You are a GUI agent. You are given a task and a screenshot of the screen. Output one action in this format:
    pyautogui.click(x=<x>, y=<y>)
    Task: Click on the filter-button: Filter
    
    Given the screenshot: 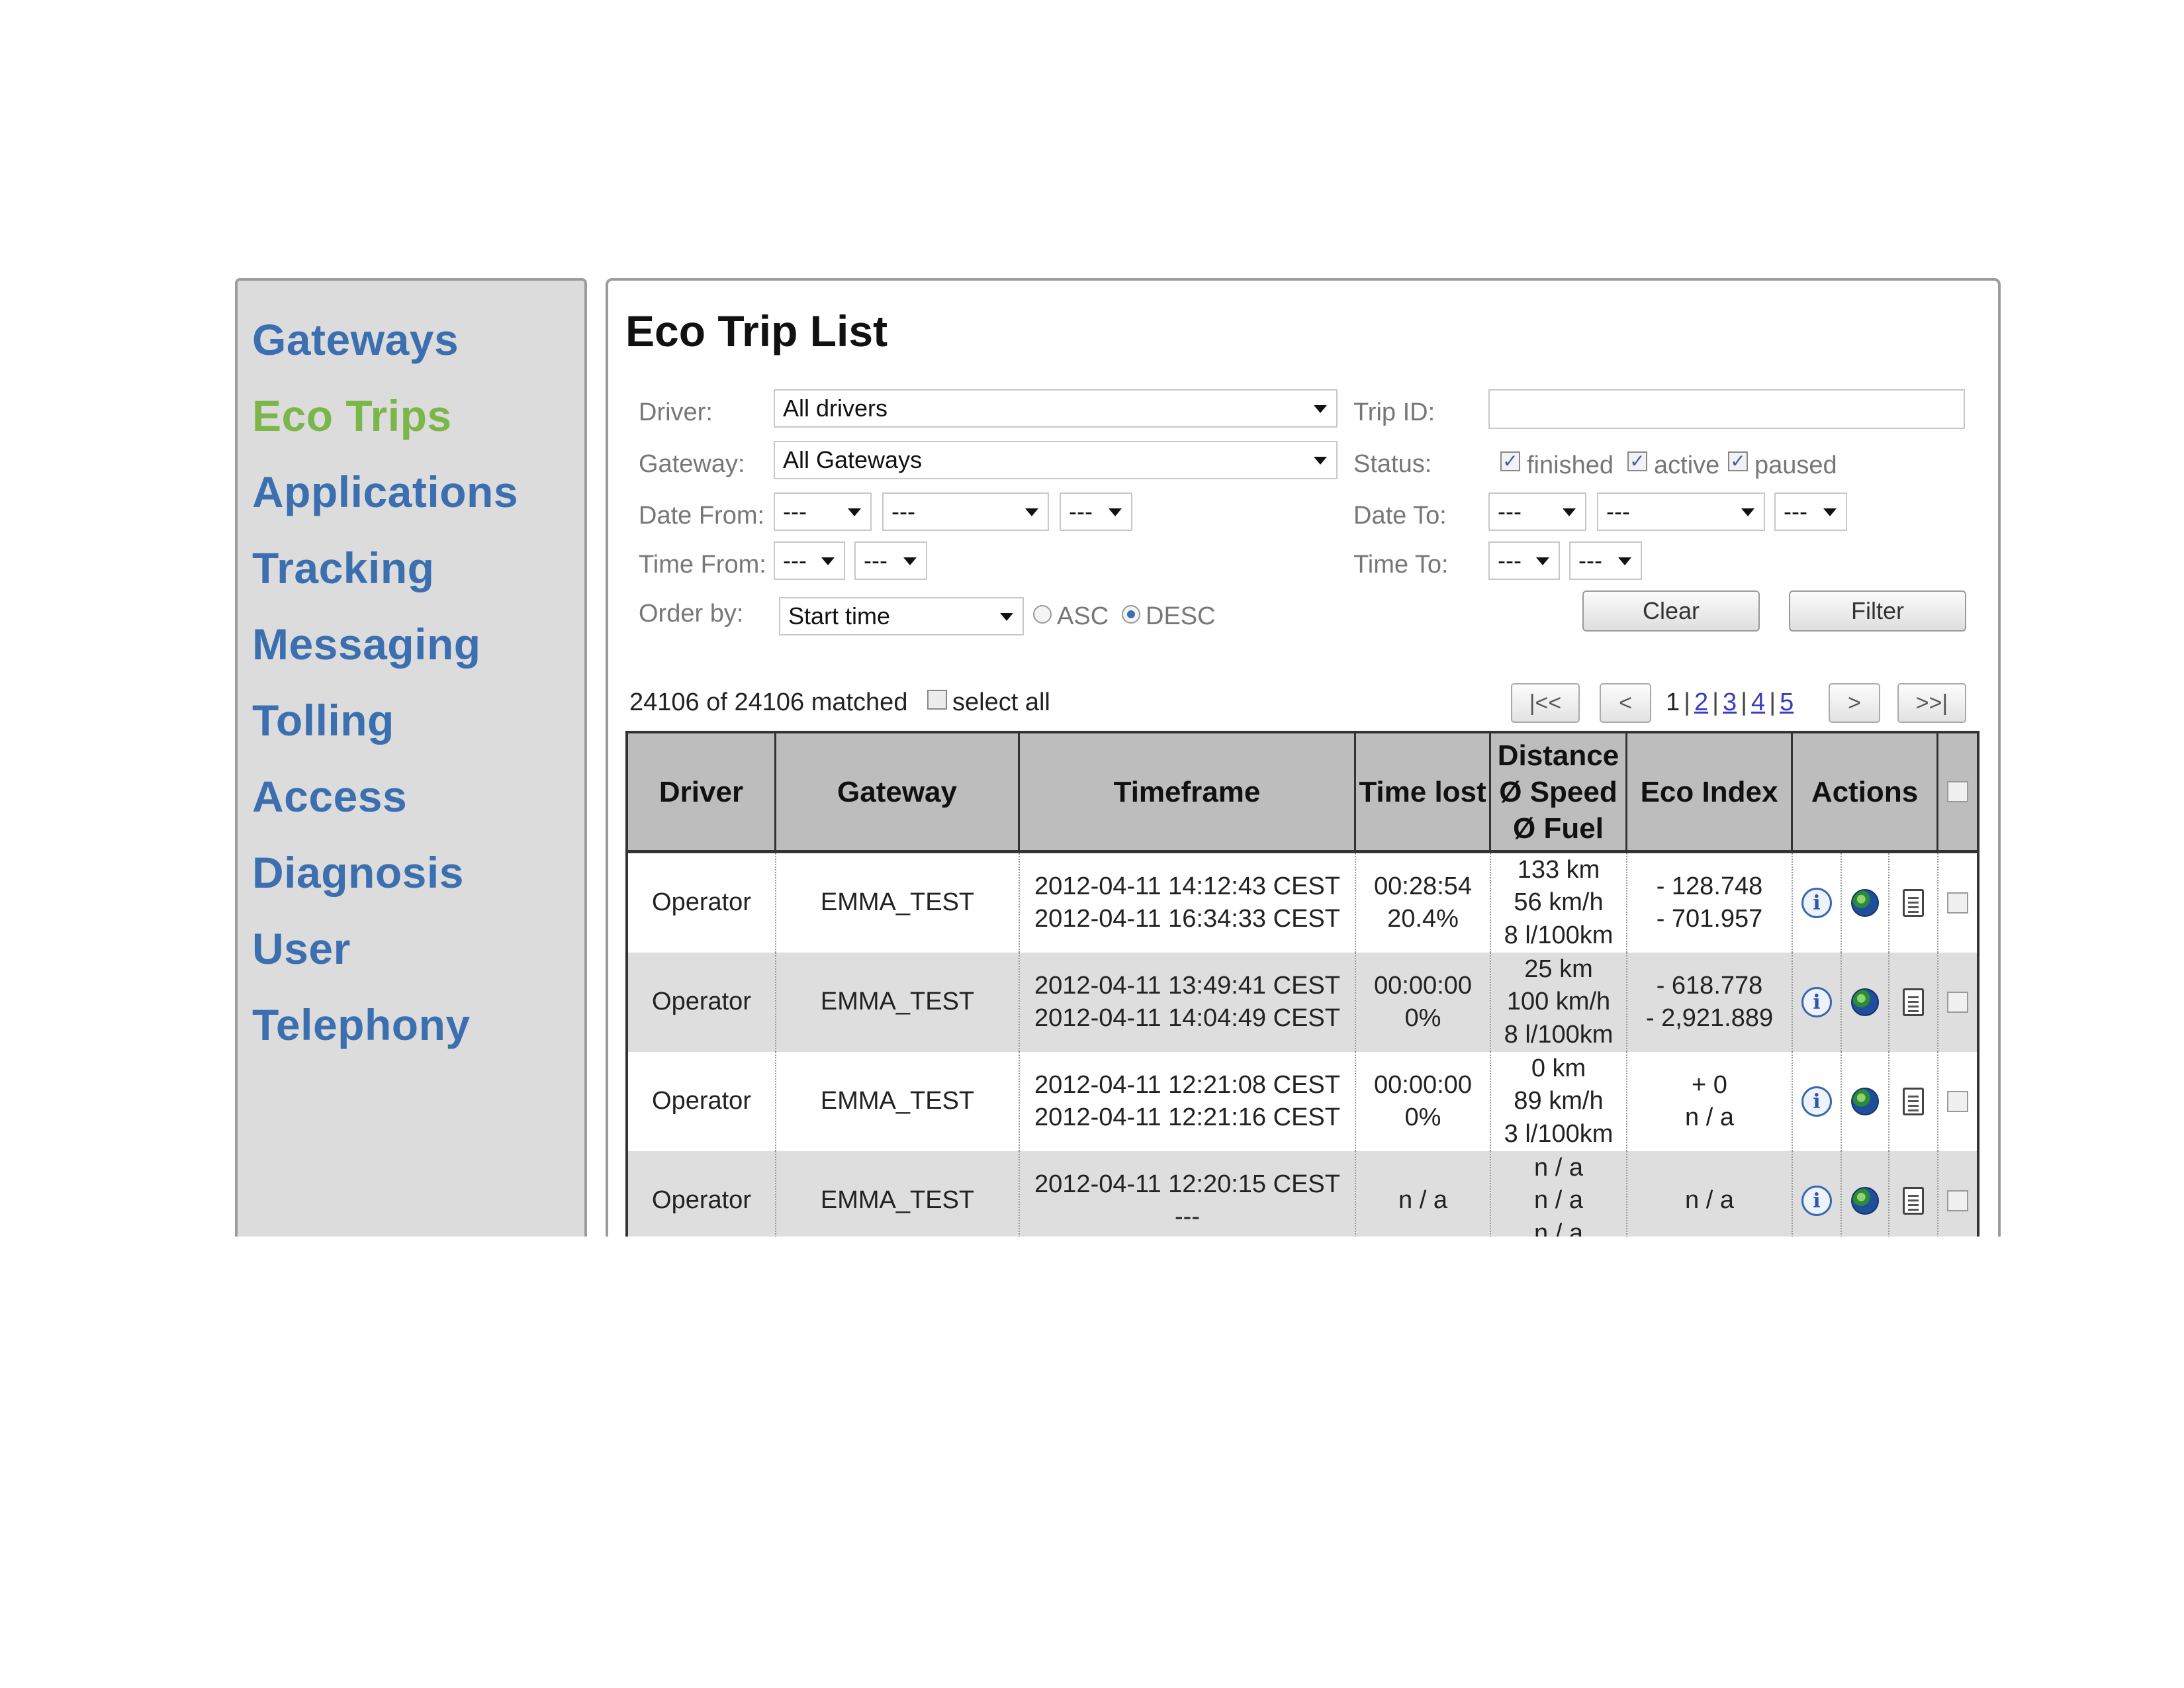 What is the action you would take?
    pyautogui.click(x=1877, y=611)
    